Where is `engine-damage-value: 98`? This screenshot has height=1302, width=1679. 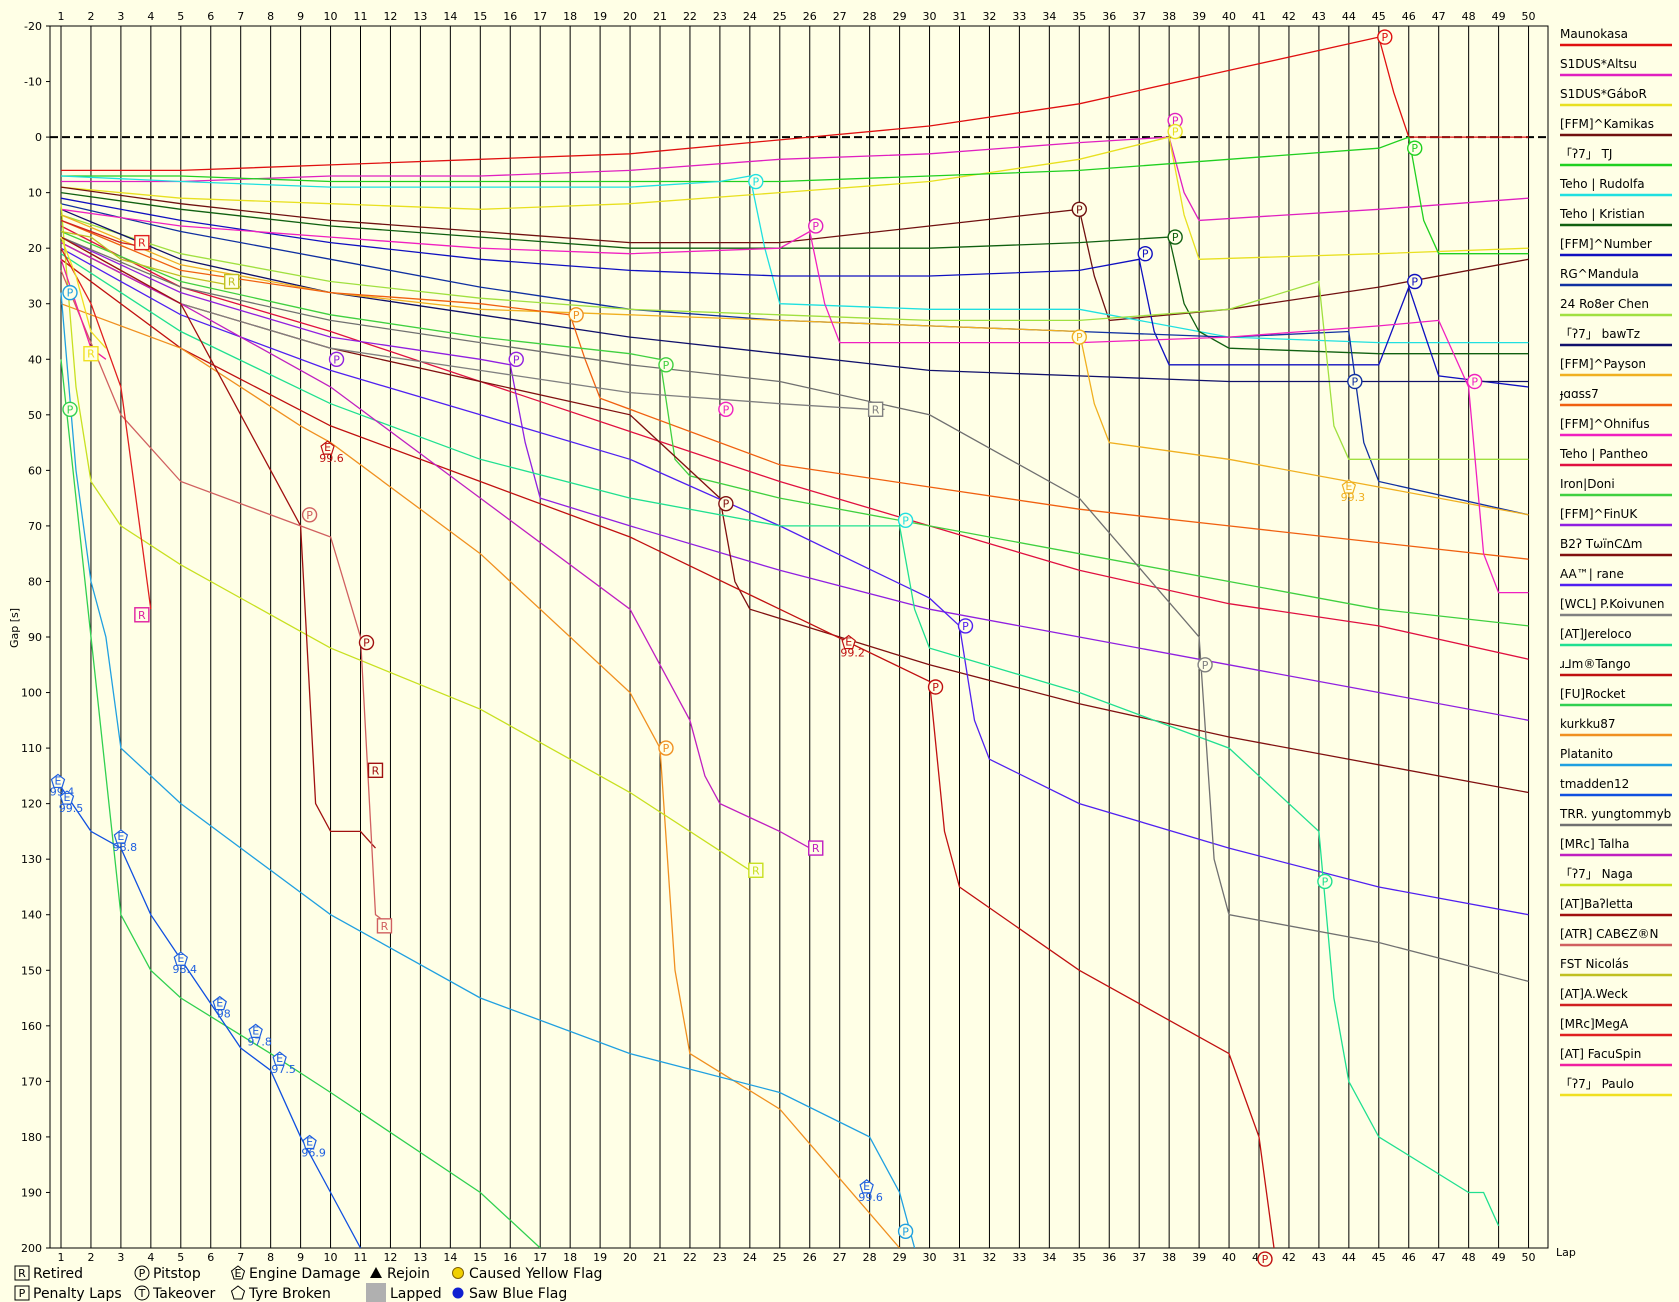
engine-damage-value: 98 is located at coordinates (224, 1014).